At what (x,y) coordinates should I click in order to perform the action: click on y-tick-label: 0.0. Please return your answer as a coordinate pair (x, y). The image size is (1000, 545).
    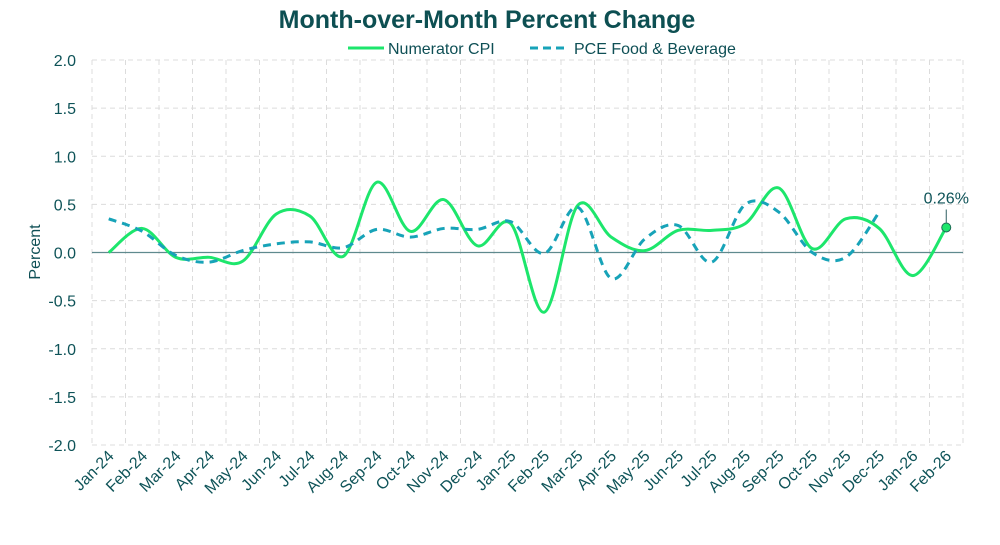
    Looking at the image, I should click on (65, 254).